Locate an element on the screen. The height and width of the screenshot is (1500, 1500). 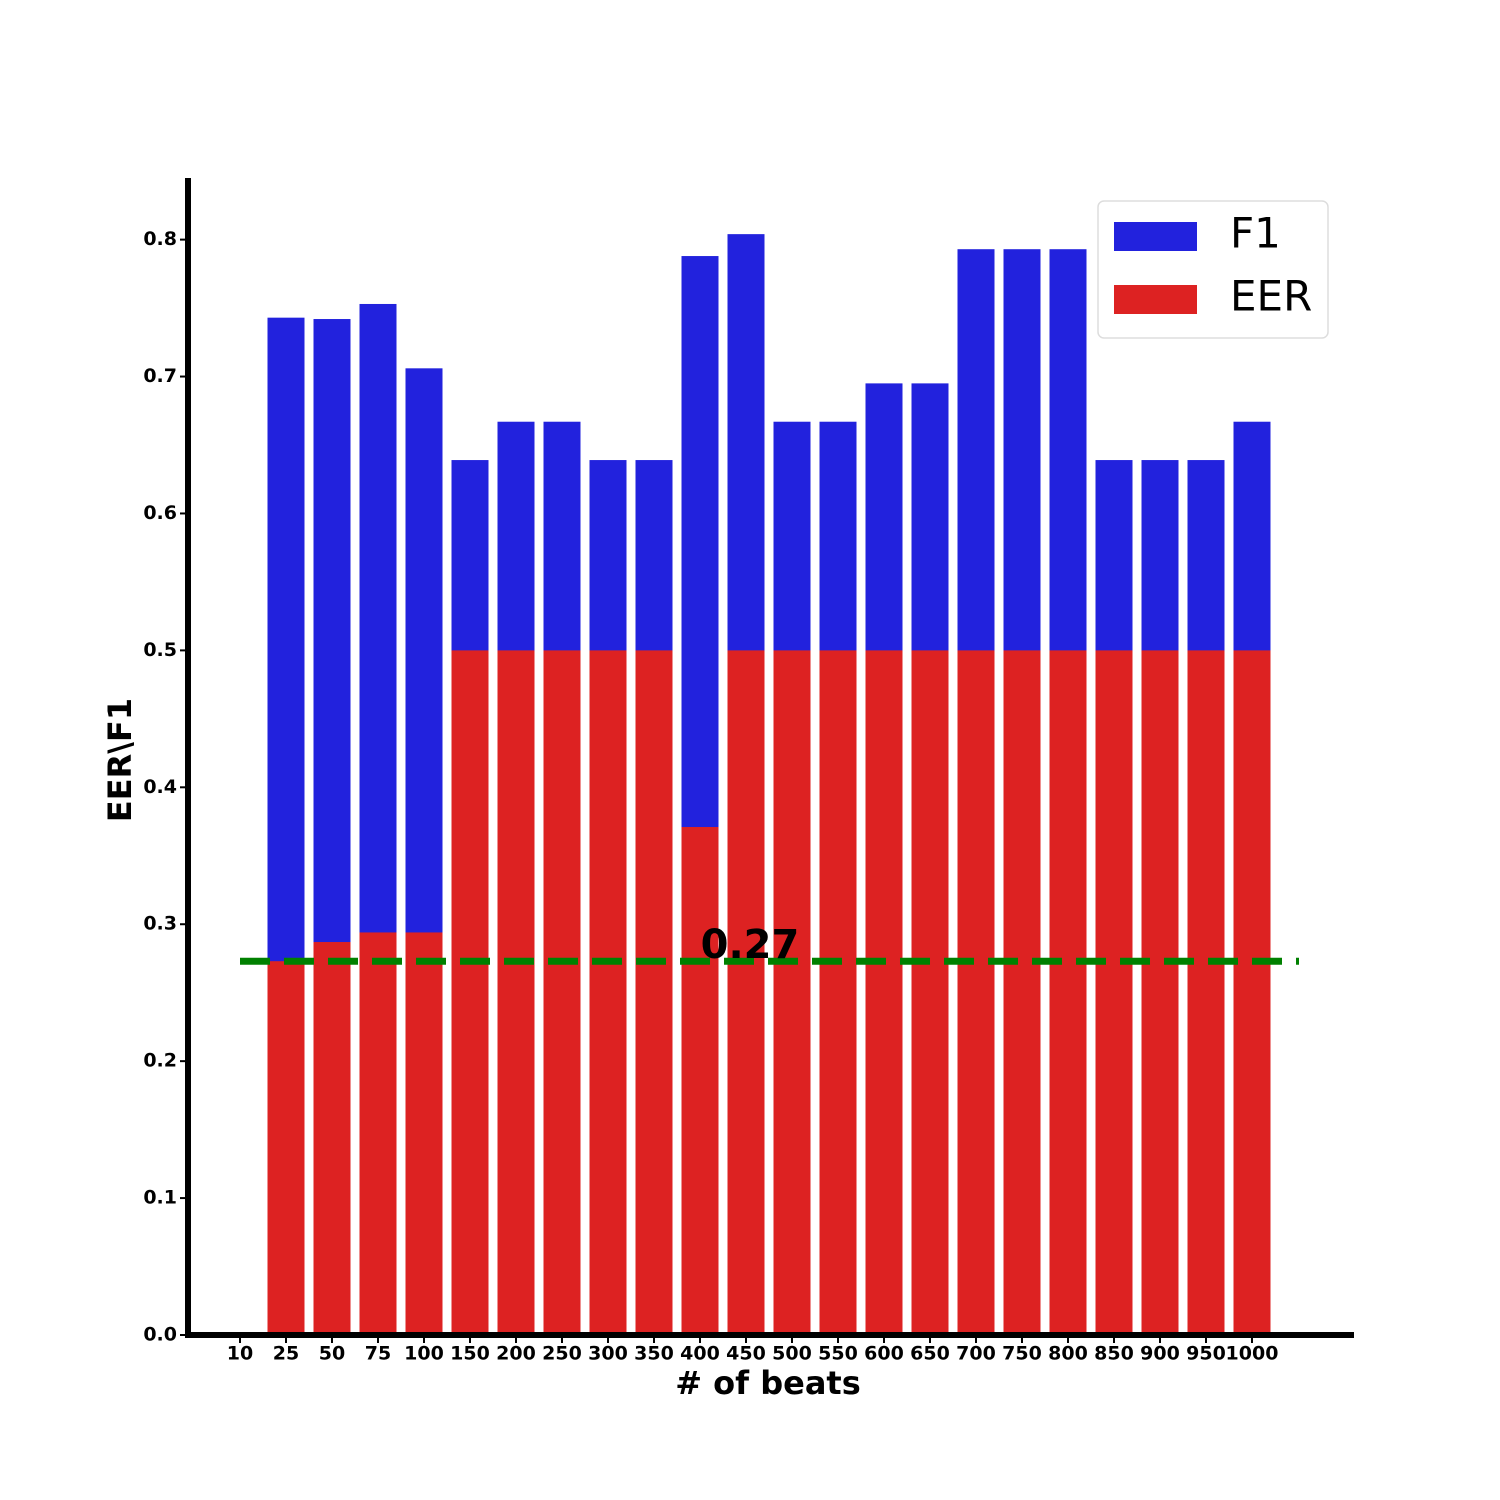
y-tick-label: 0.2 is located at coordinates (160, 1061).